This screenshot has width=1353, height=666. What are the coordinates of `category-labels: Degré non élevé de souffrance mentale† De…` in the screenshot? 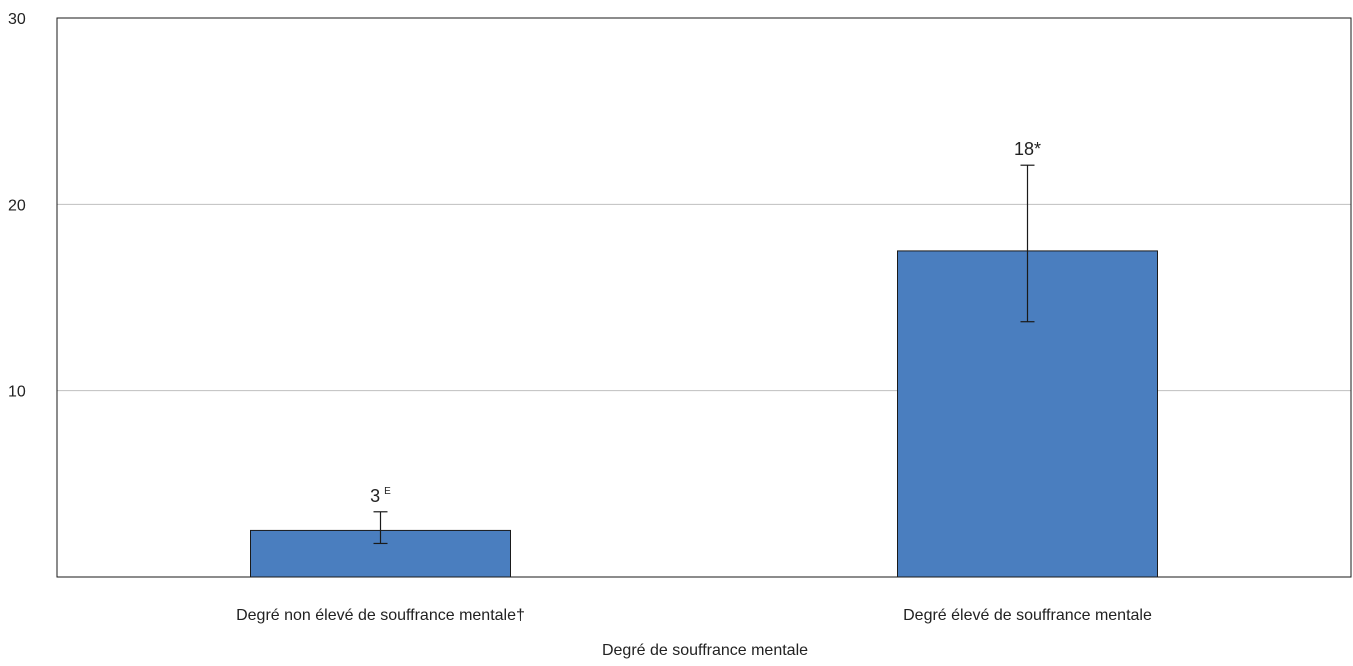 It's located at (694, 615).